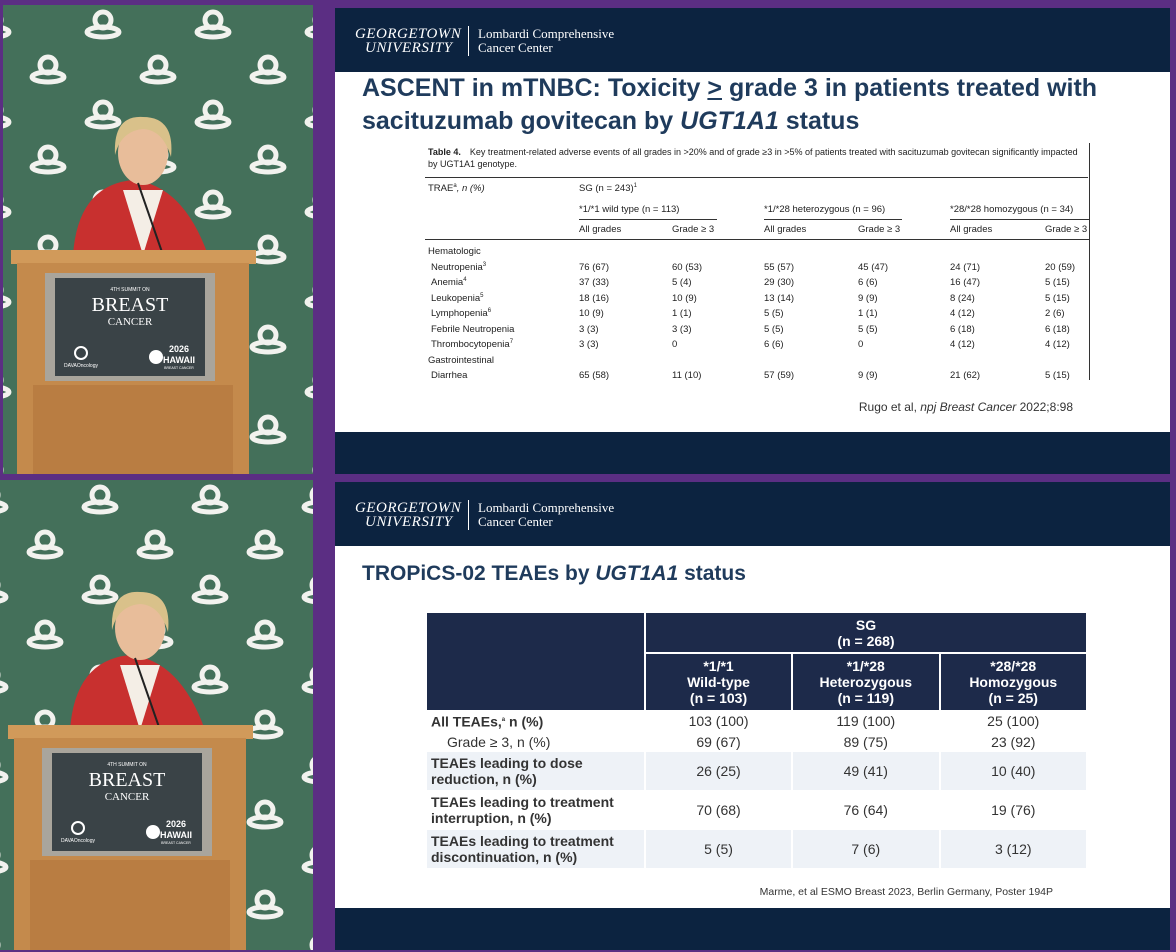  I want to click on table-border, so click(1089, 261).